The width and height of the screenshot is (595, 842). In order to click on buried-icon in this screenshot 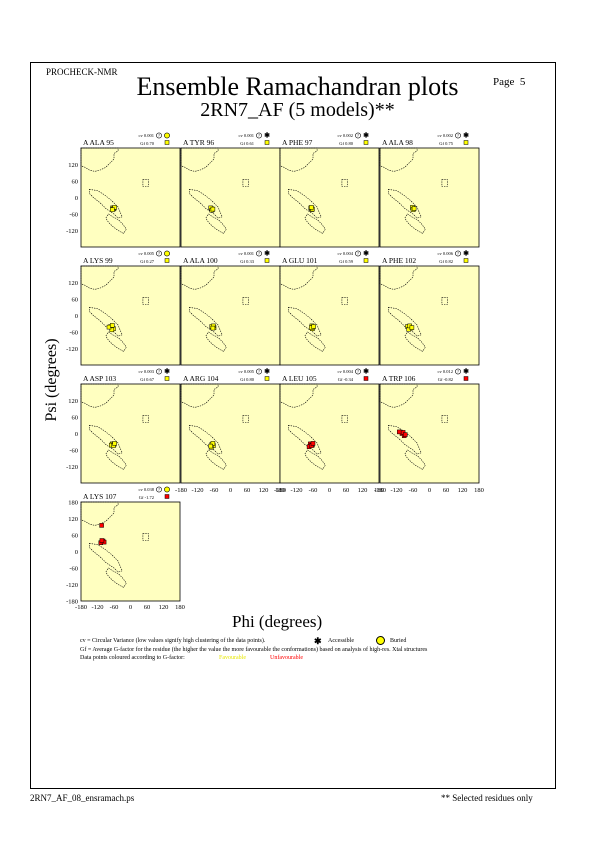, I will do `click(380, 640)`.